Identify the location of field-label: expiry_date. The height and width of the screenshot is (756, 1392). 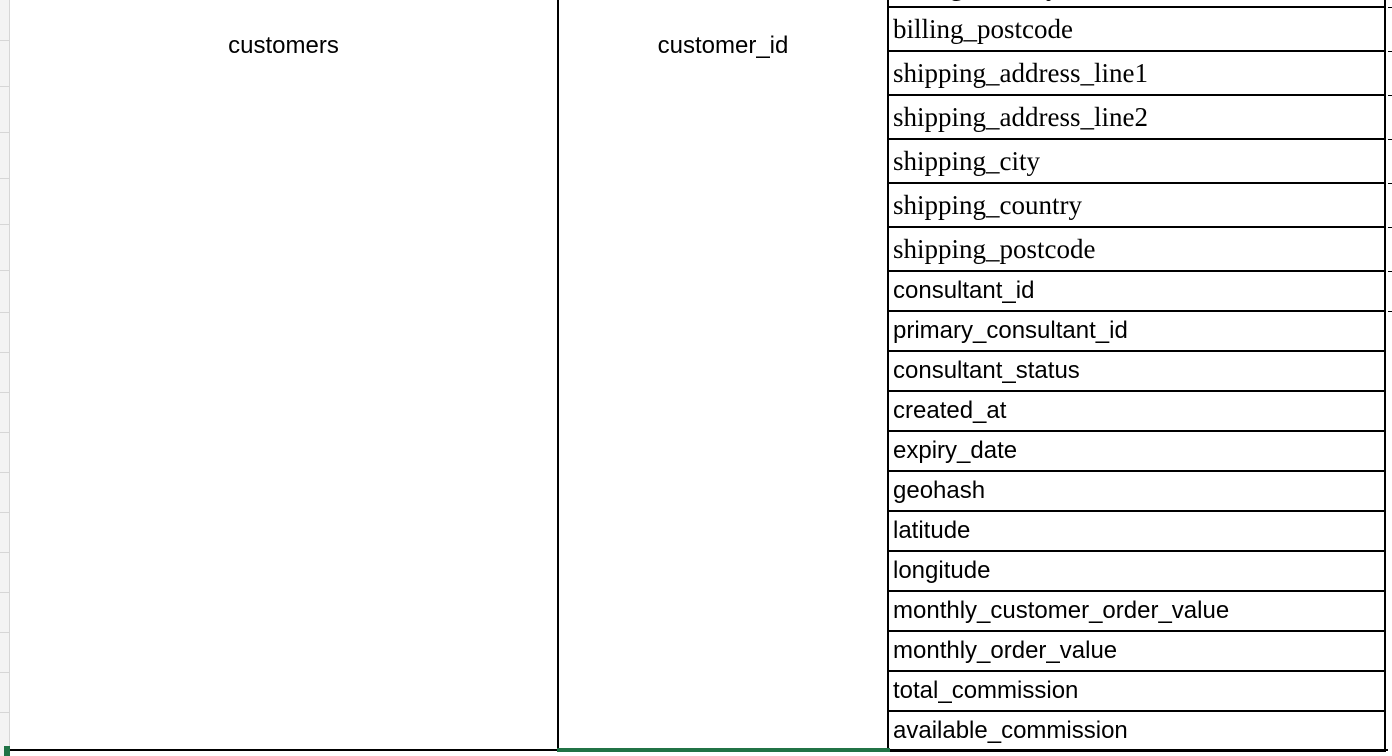
(955, 450).